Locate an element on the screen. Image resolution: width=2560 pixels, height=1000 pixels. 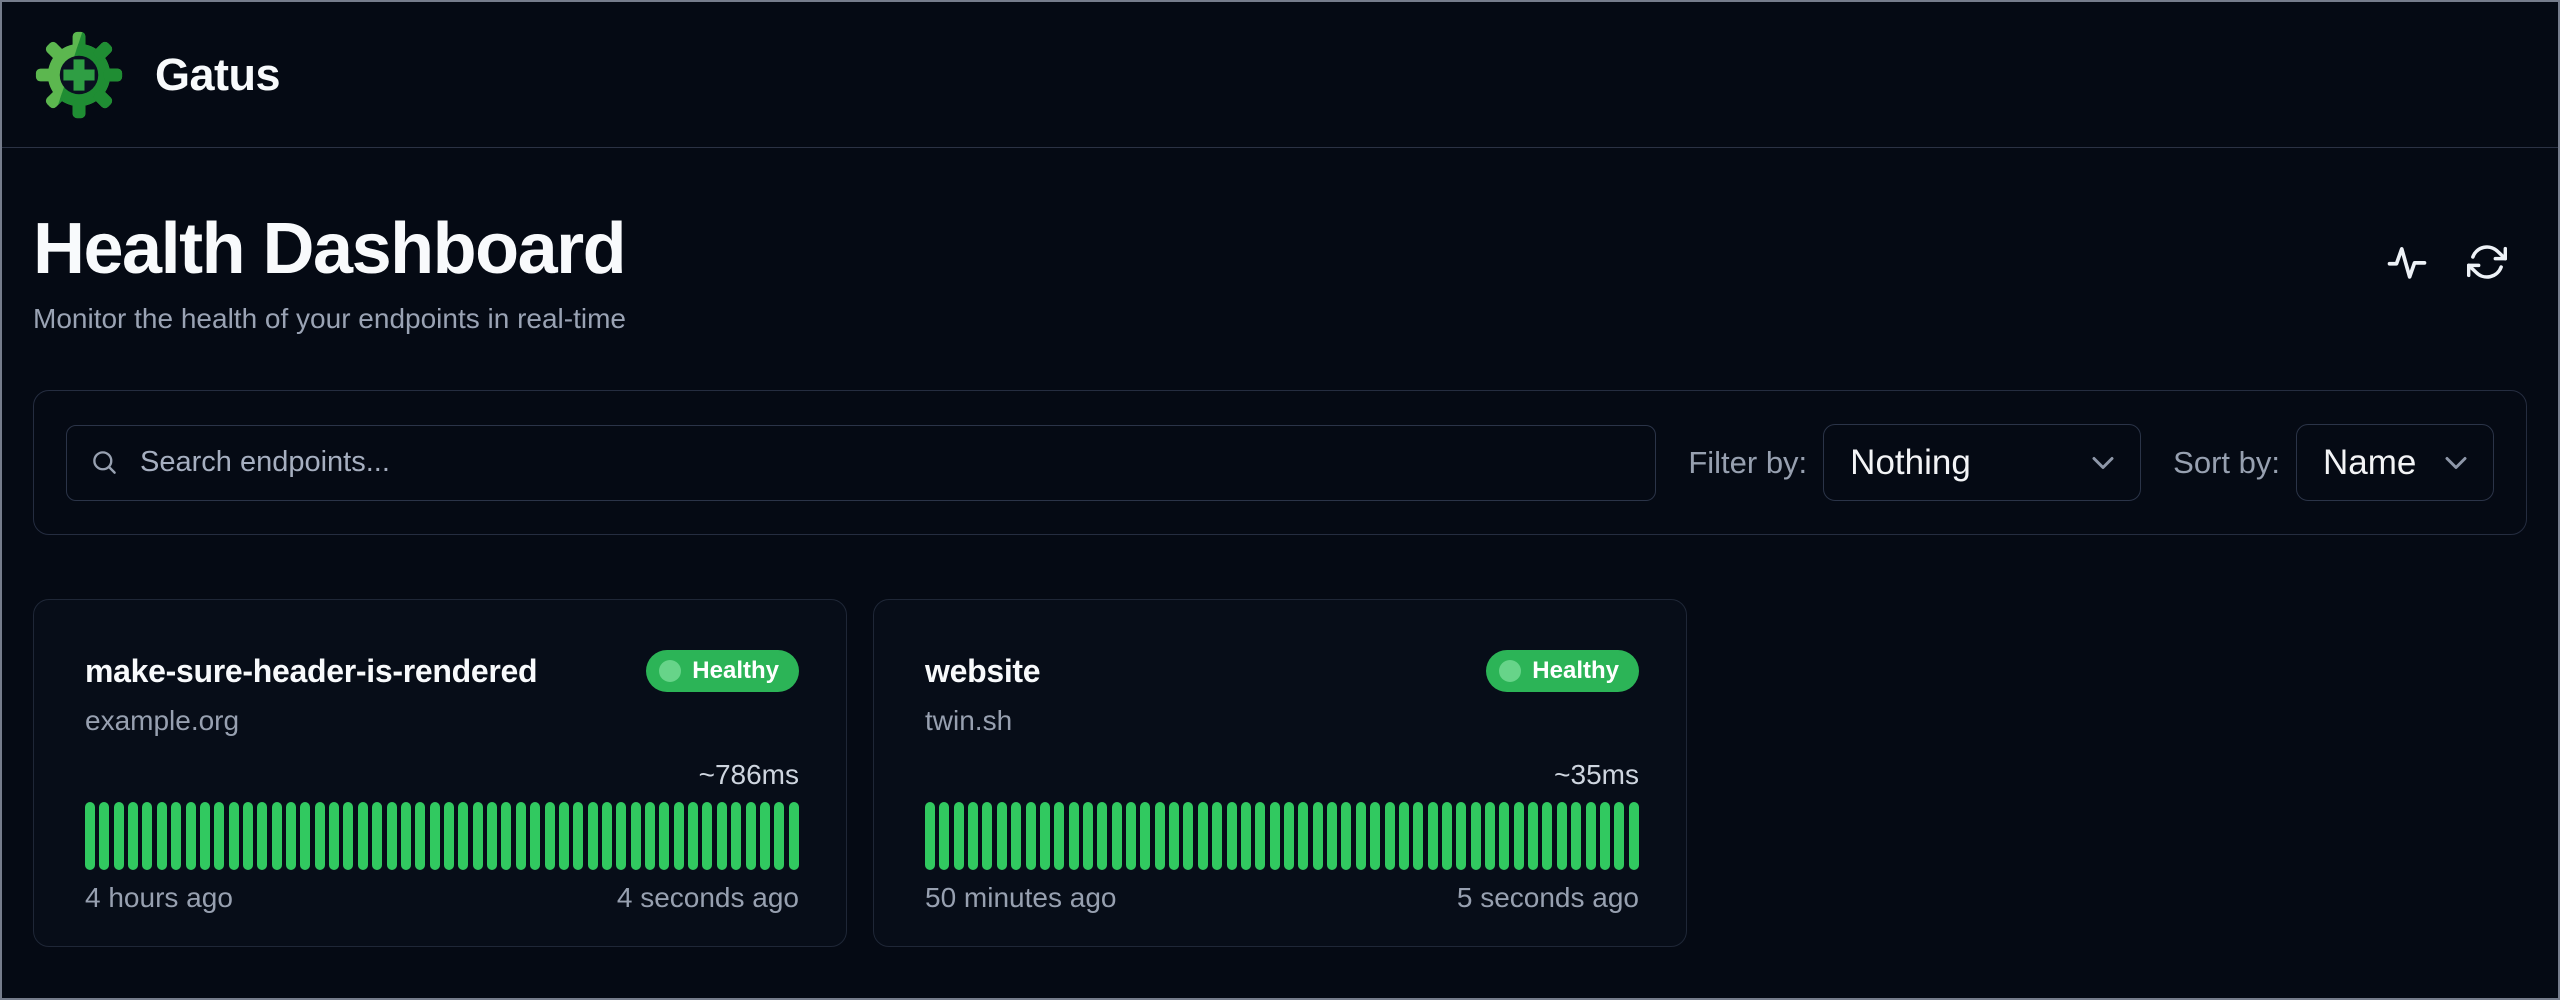
sort-select: Name is located at coordinates (2395, 463).